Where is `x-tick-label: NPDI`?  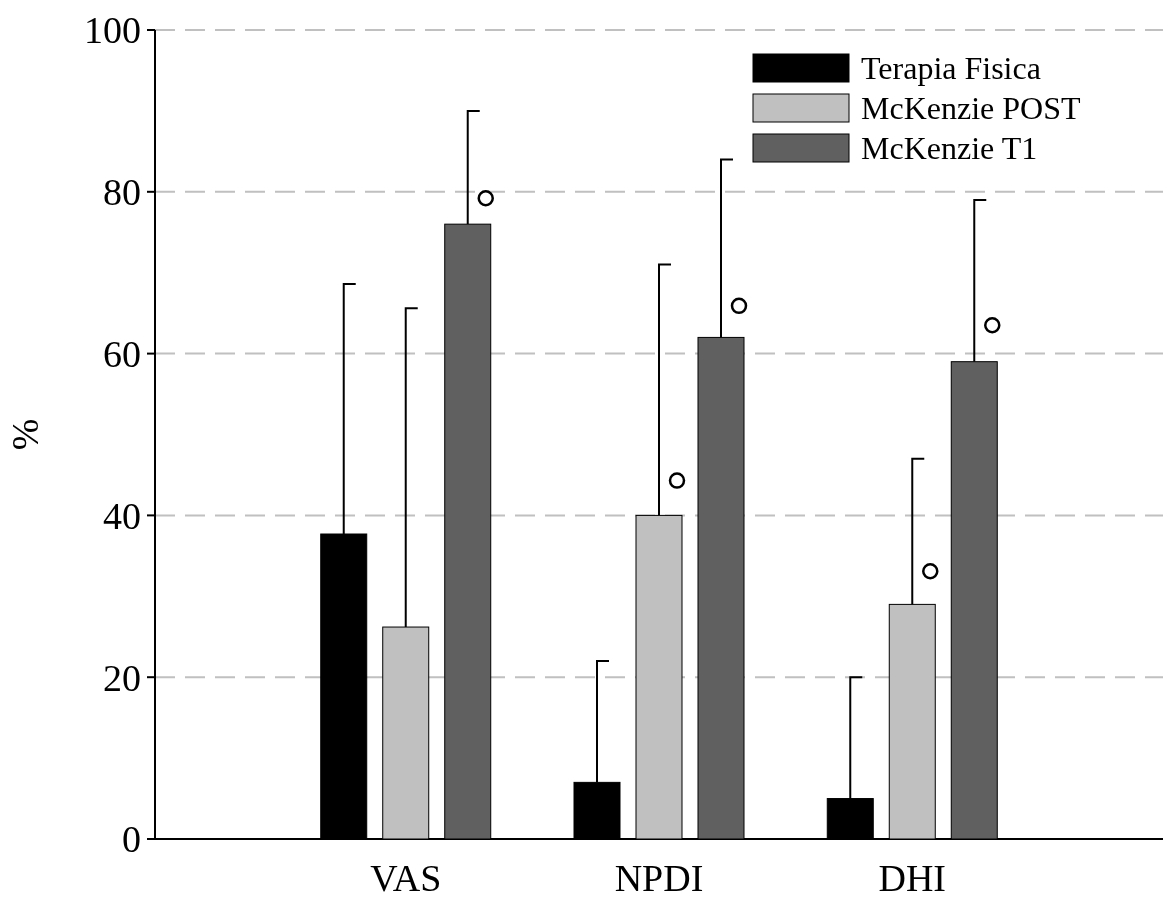 x-tick-label: NPDI is located at coordinates (659, 878).